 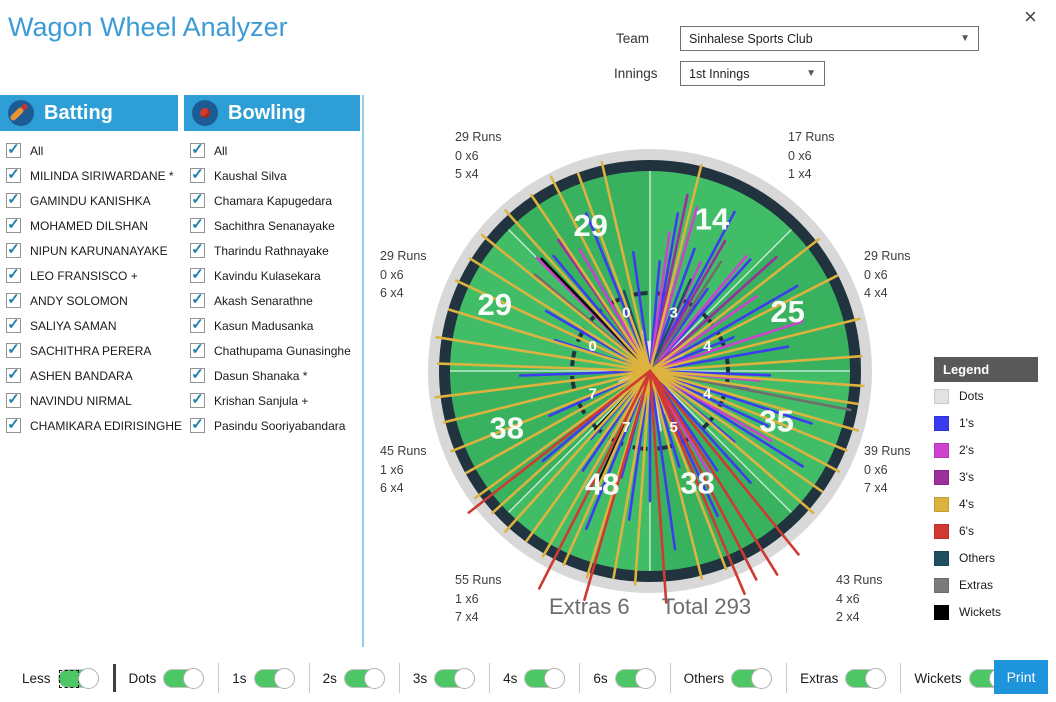 I want to click on toggle-switch-2s, so click(x=364, y=678).